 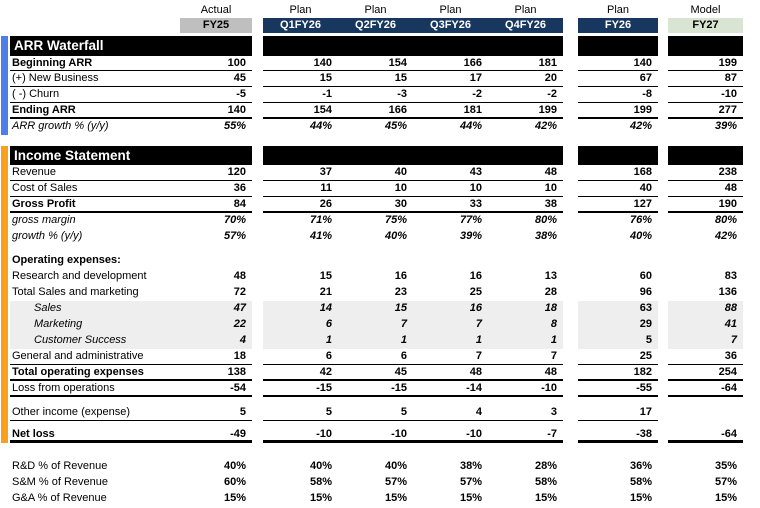 What do you see at coordinates (705, 205) in the screenshot?
I see `cell-fy27: 190` at bounding box center [705, 205].